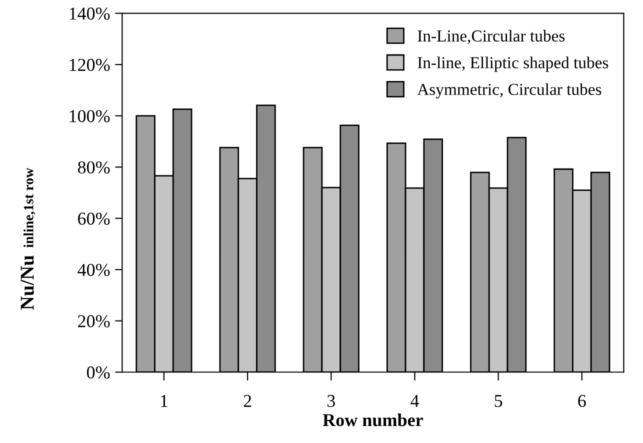 The height and width of the screenshot is (443, 643). Describe the element at coordinates (90, 65) in the screenshot. I see `y-tick-label: 120%` at that location.